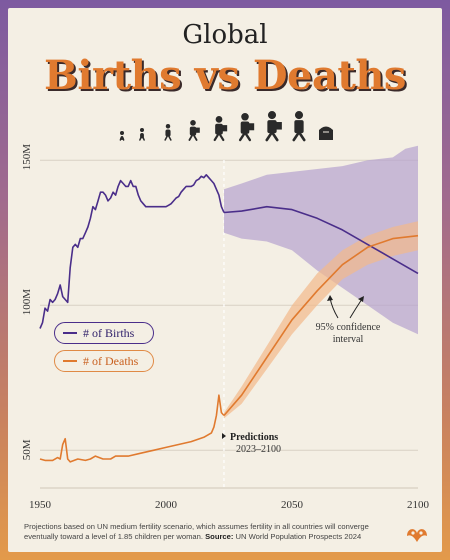 The width and height of the screenshot is (450, 560). Describe the element at coordinates (109, 332) in the screenshot. I see `legend-births-label: # of Births` at that location.